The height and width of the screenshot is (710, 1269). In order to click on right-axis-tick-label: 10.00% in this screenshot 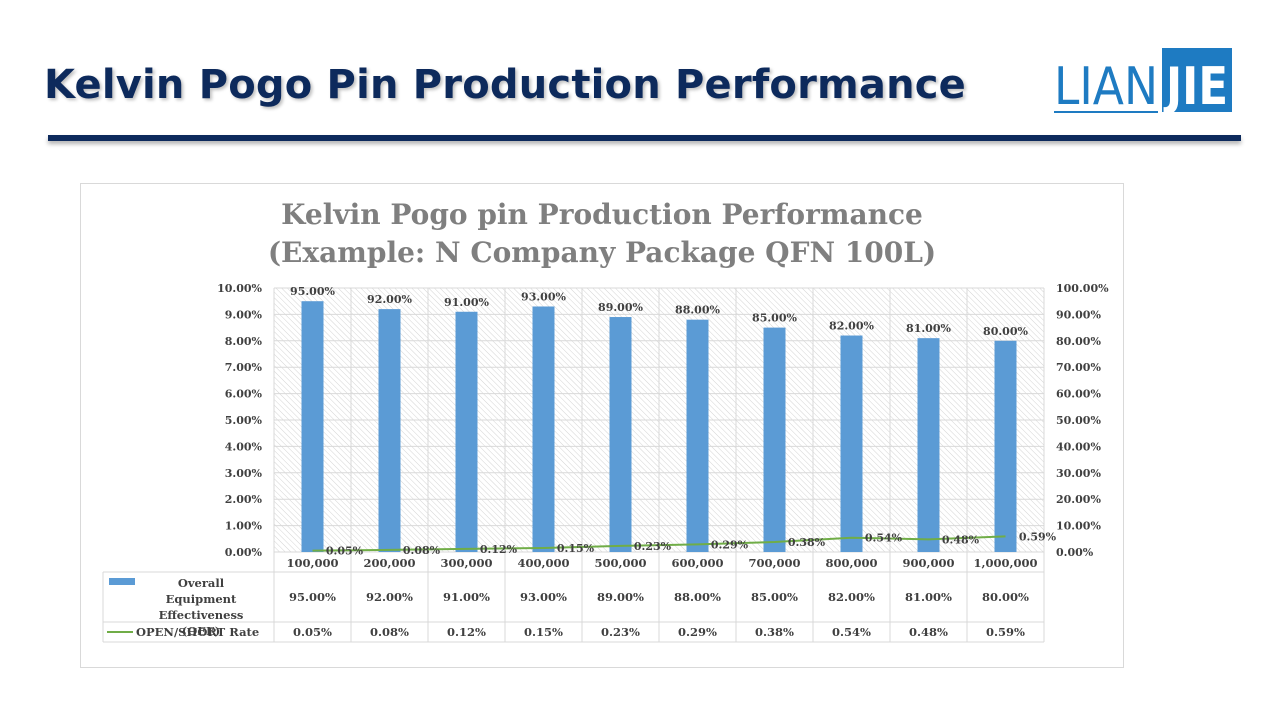, I will do `click(1078, 526)`.